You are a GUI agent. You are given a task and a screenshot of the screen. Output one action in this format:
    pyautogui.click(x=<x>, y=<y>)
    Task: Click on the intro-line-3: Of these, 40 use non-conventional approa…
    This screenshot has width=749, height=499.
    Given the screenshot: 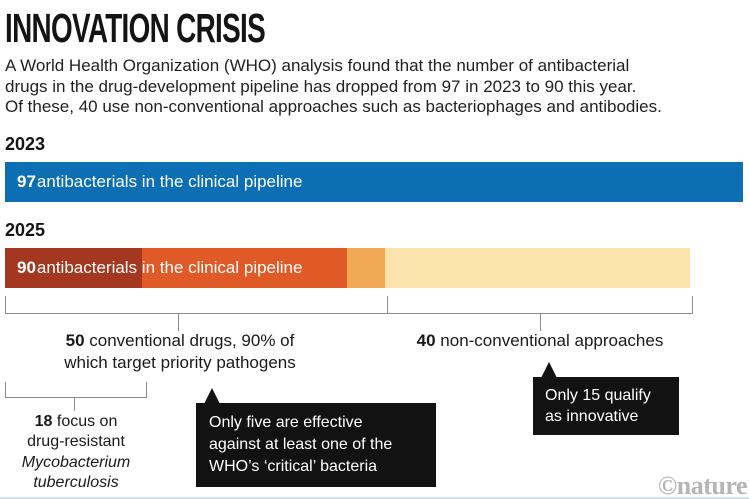 What is the action you would take?
    pyautogui.click(x=333, y=106)
    